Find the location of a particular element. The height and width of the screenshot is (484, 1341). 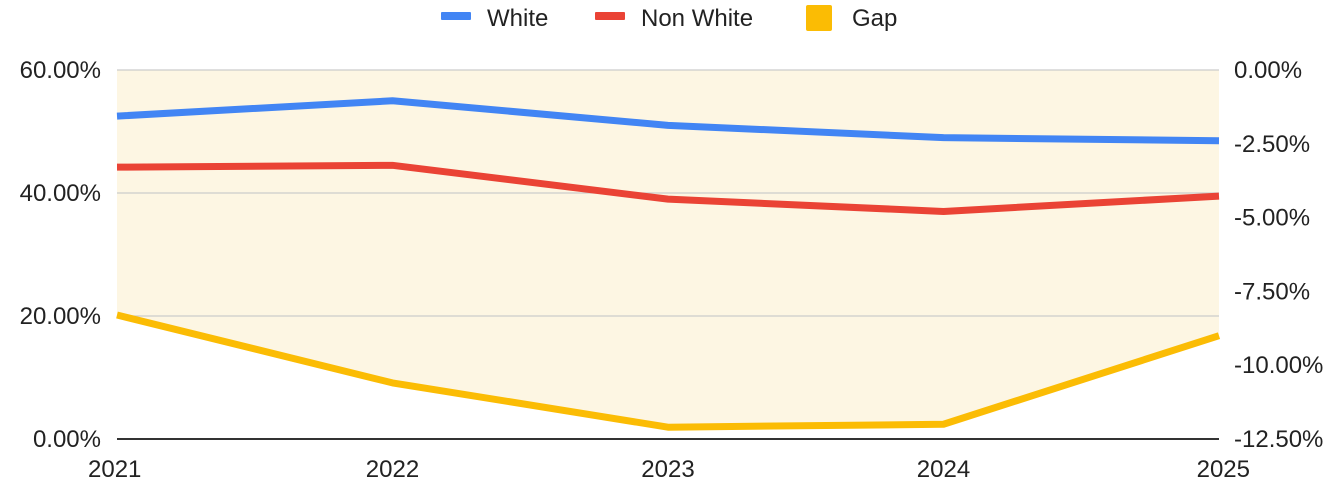

legend-item-gap: Gap is located at coordinates (851, 18).